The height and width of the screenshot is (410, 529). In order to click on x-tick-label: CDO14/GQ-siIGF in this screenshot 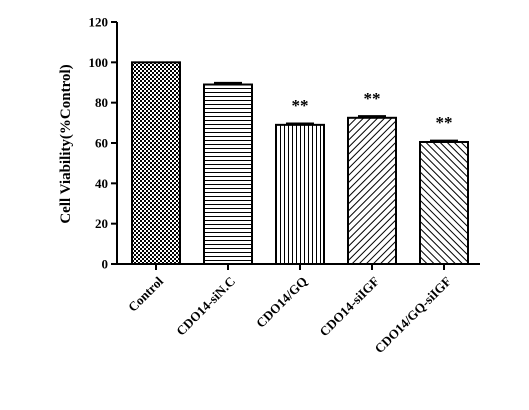, I will do `click(413, 314)`.